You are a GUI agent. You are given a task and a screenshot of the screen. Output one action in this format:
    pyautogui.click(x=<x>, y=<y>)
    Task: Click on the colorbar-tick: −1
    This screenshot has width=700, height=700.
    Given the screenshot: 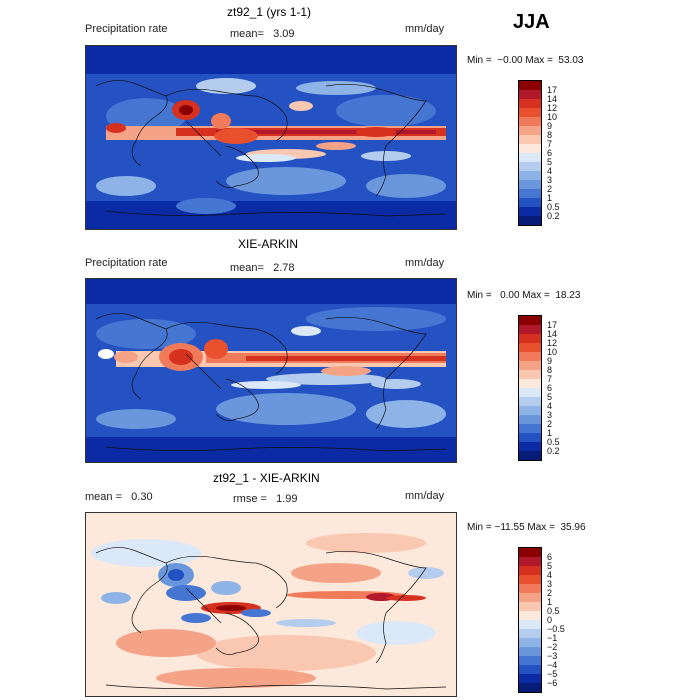 What is the action you would take?
    pyautogui.click(x=552, y=638)
    